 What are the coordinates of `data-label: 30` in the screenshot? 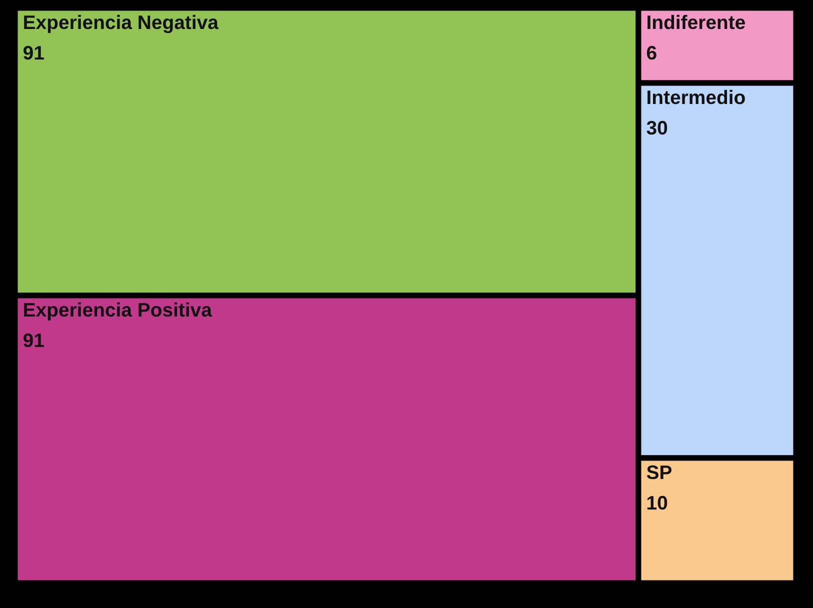 It's located at (657, 127).